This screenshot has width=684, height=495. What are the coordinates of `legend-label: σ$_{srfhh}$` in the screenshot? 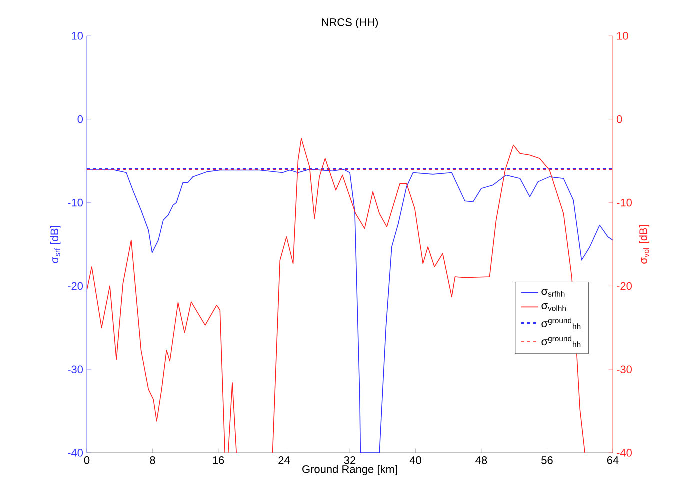 It's located at (553, 293).